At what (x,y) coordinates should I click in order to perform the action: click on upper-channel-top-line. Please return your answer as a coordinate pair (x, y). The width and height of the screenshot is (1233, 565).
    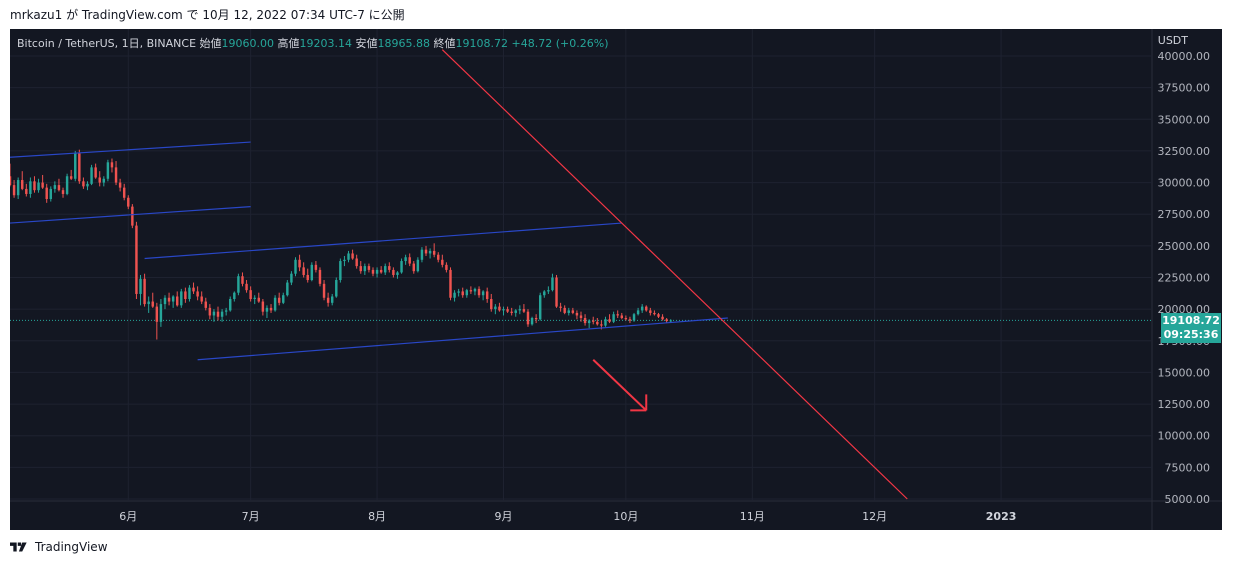
    Looking at the image, I should click on (130, 149).